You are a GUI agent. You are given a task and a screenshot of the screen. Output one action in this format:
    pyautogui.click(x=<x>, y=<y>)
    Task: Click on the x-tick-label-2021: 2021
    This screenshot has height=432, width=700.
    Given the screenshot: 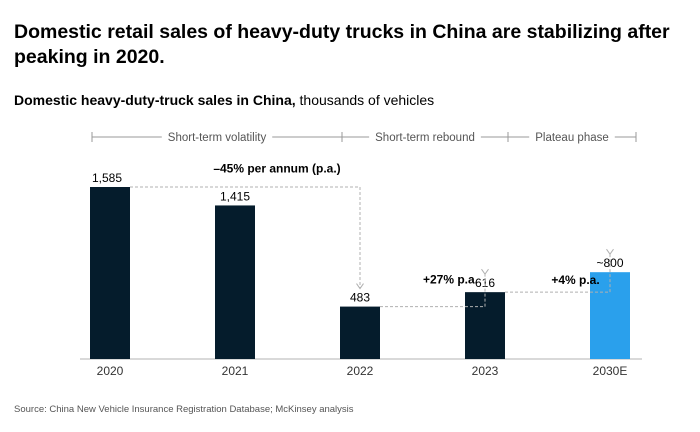 What is the action you would take?
    pyautogui.click(x=235, y=371)
    